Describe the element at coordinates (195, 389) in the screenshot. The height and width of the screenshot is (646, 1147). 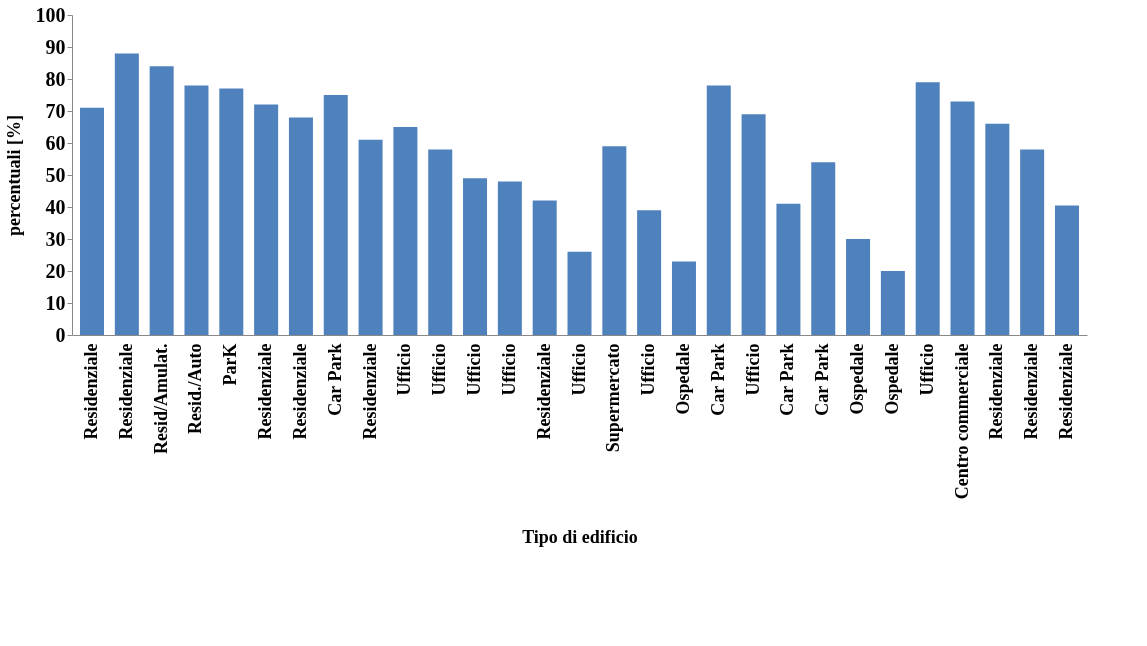
I see `x-tick-label: Resid./Auto` at that location.